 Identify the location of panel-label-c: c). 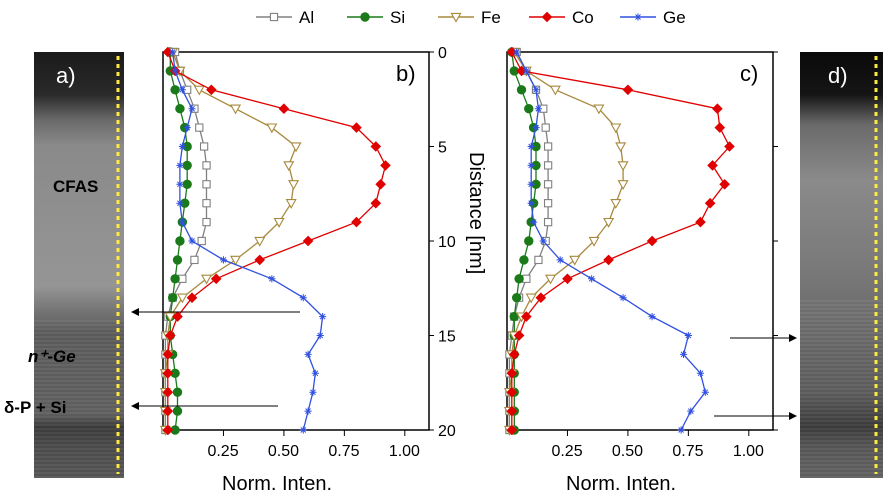
(749, 73).